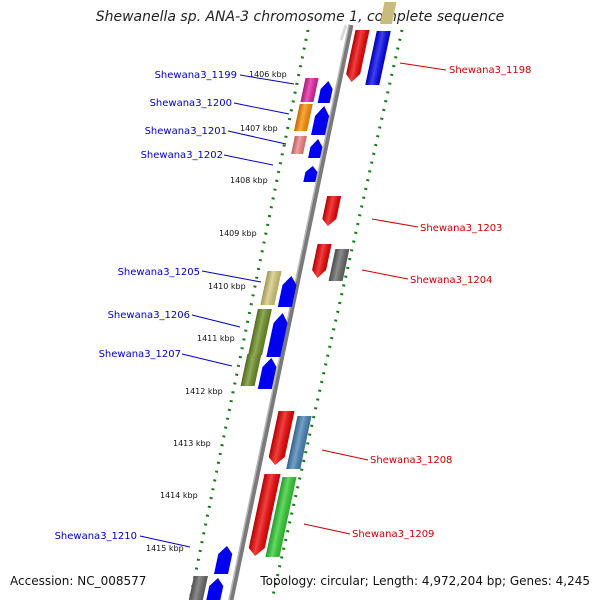  Describe the element at coordinates (192, 443) in the screenshot. I see `kbp-label: 1413 kbp` at that location.